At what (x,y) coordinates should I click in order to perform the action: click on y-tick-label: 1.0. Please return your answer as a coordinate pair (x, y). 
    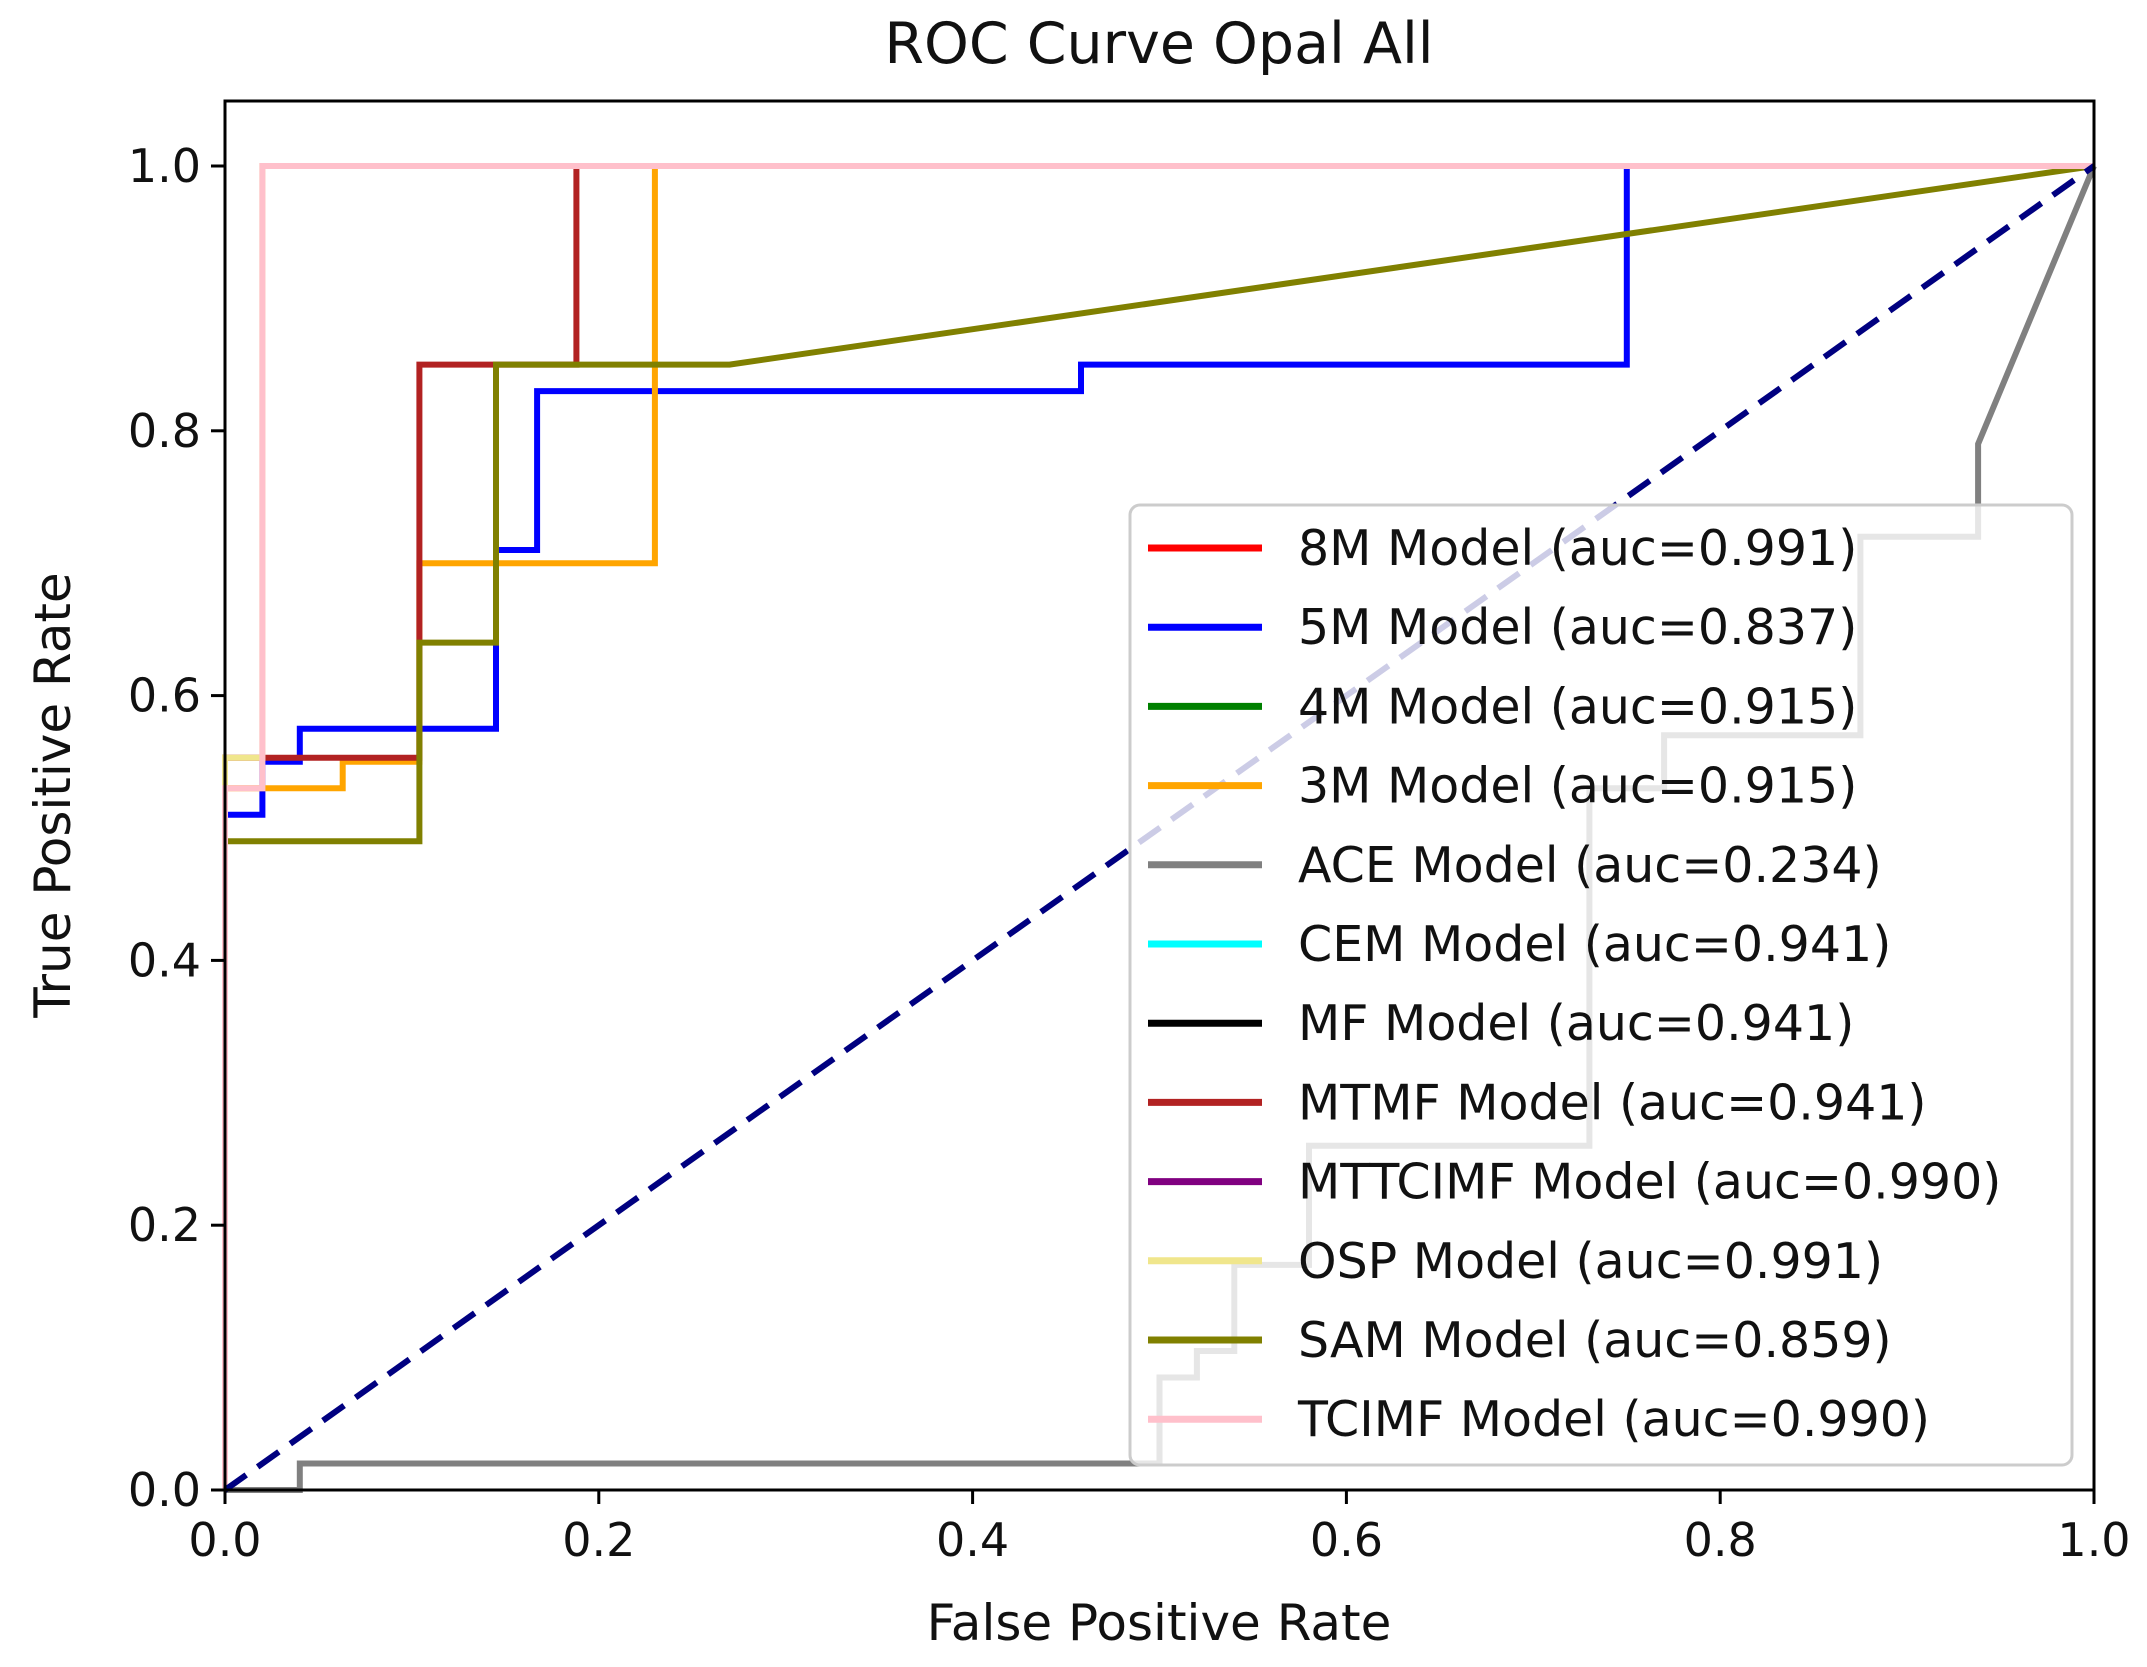
    Looking at the image, I should click on (164, 166).